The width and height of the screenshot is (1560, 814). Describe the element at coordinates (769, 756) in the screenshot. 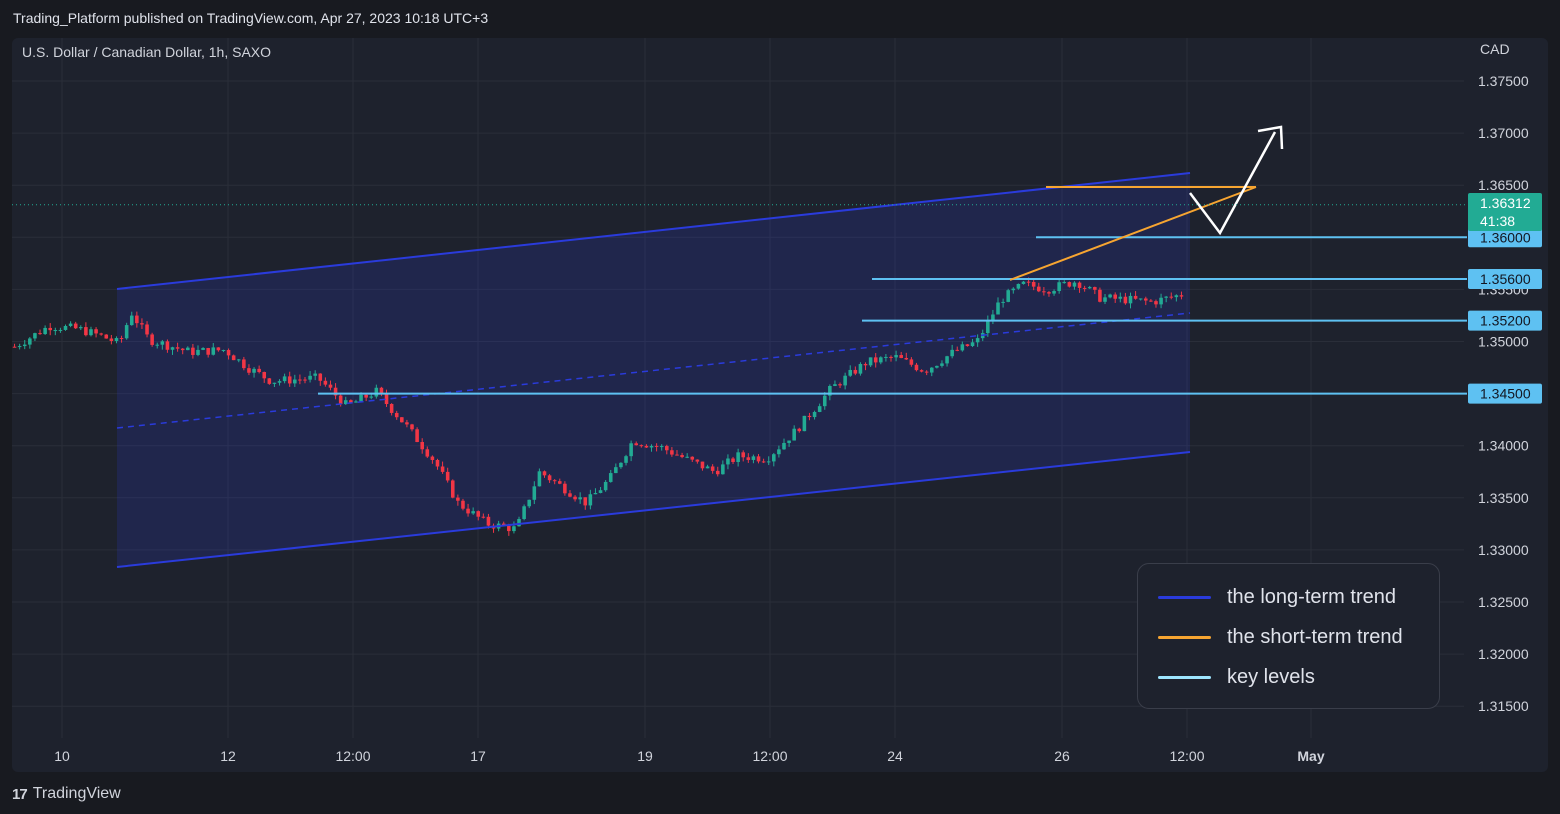

I see `x-axis-tick-label: 12:00` at that location.